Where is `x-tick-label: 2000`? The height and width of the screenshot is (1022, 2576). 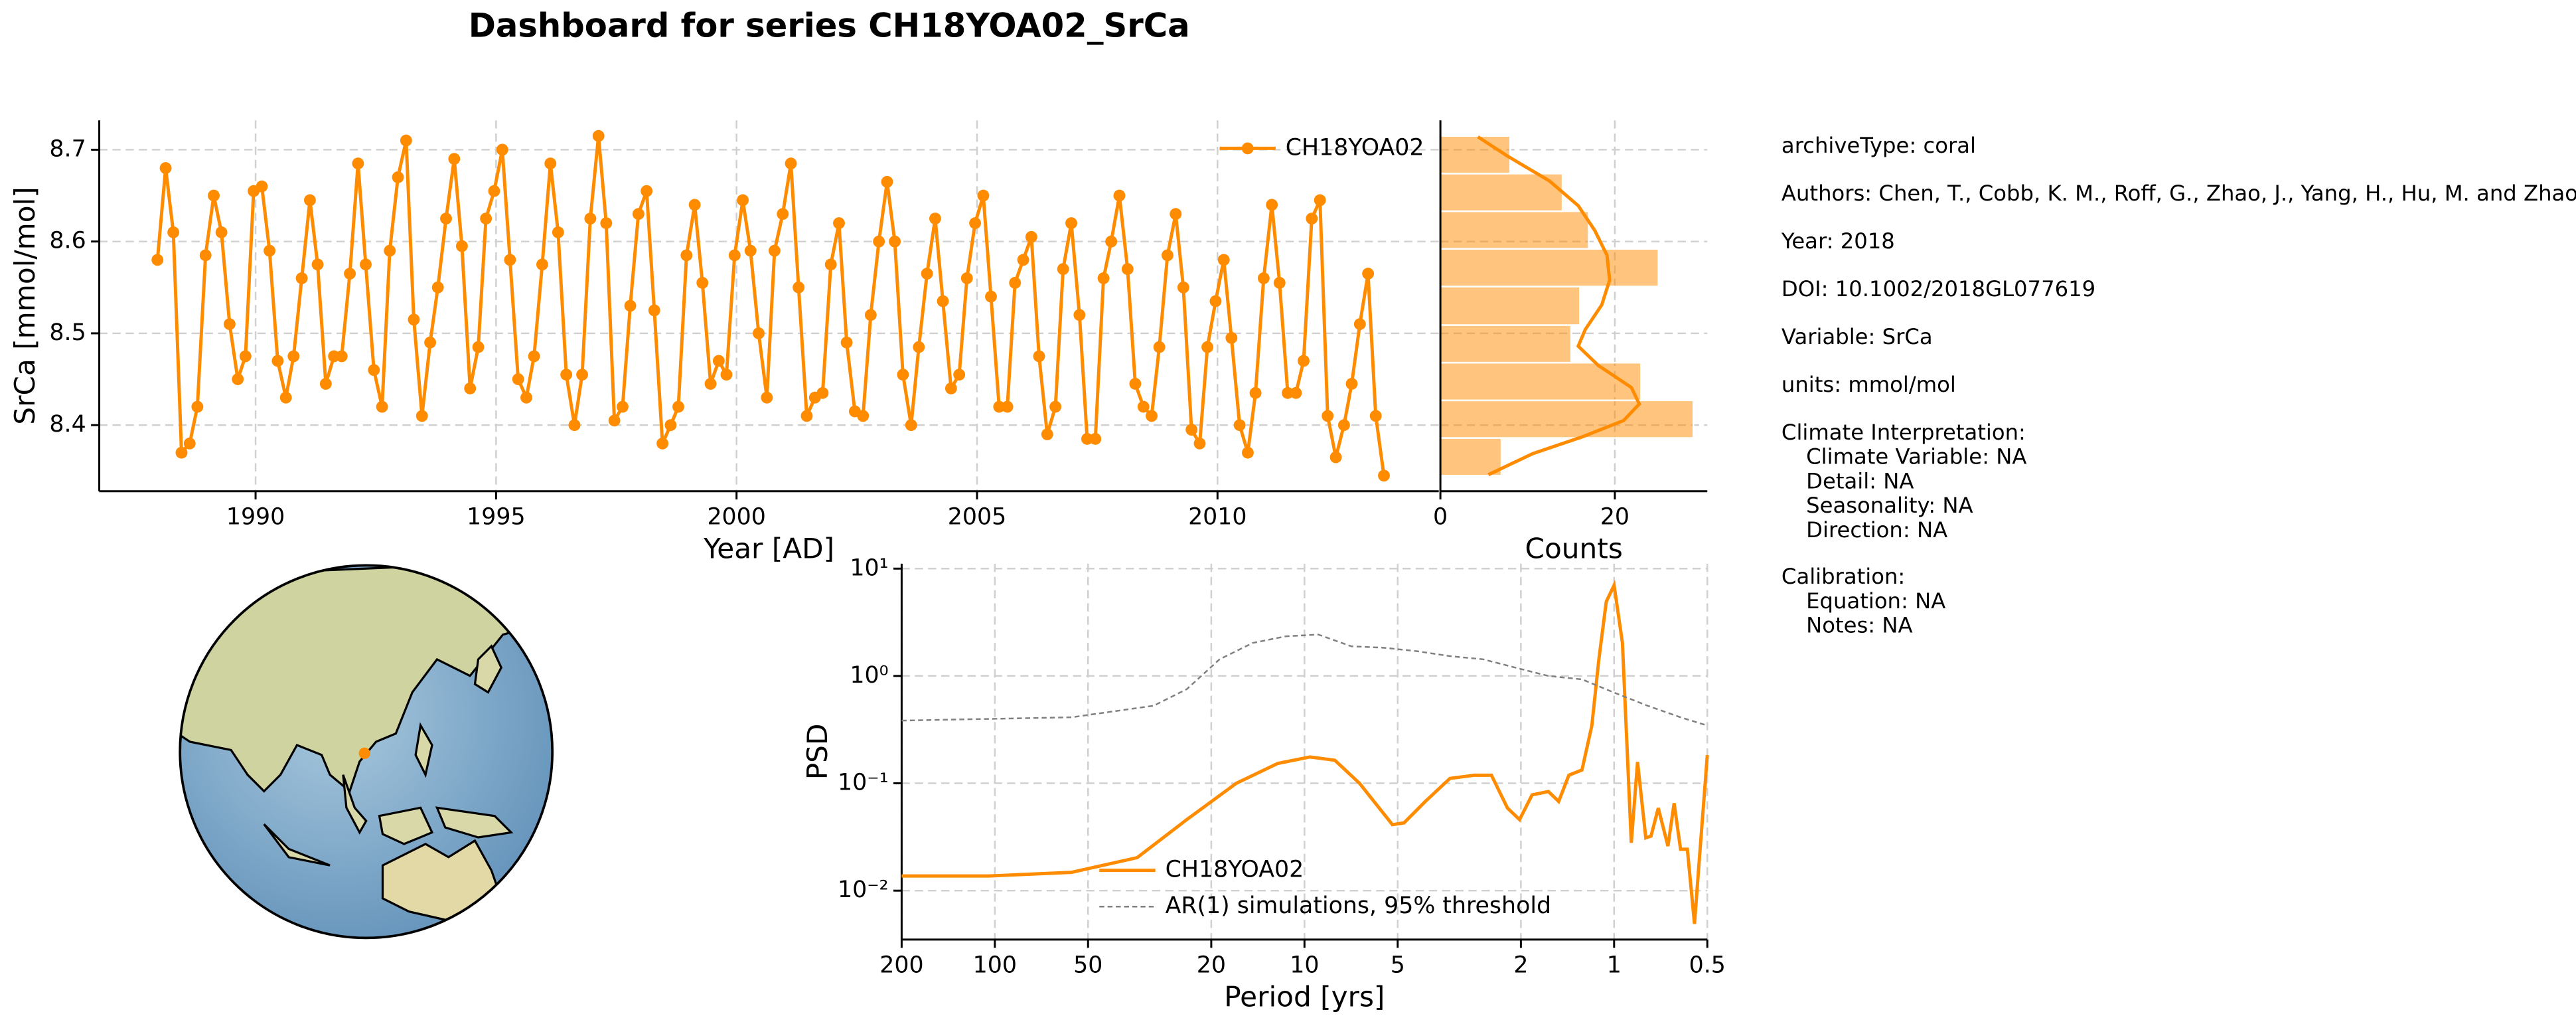
x-tick-label: 2000 is located at coordinates (736, 516).